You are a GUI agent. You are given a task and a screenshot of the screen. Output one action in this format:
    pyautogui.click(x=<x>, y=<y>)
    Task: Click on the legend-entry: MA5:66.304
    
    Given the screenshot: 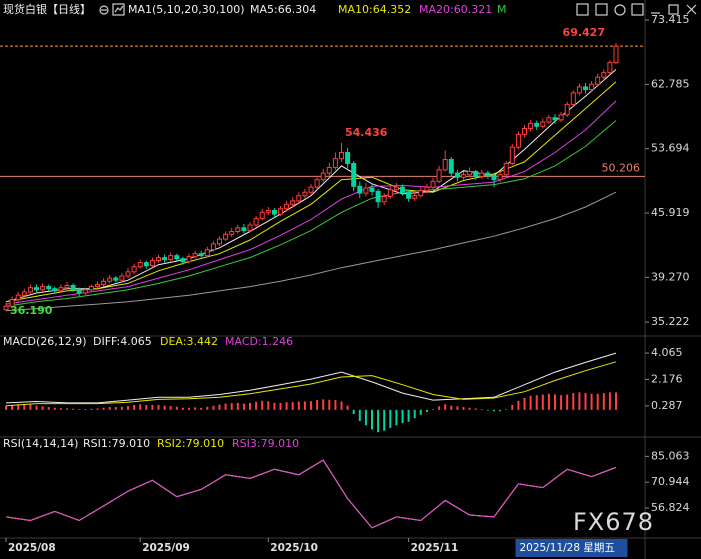 What is the action you would take?
    pyautogui.click(x=283, y=9)
    